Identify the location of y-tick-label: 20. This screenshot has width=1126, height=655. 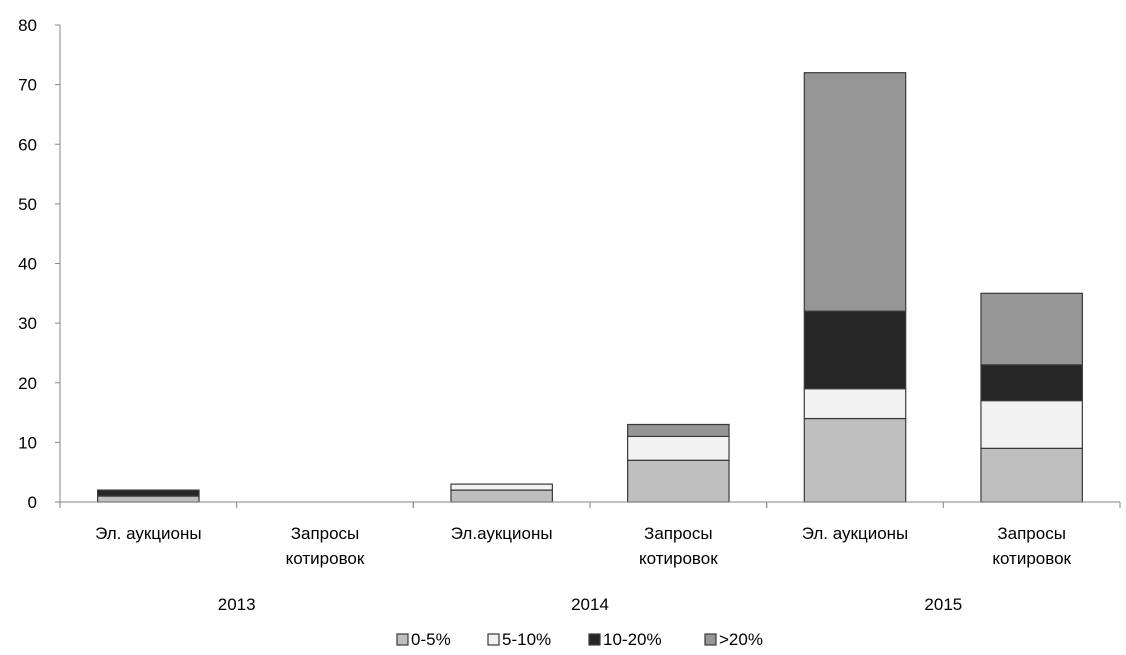
(27, 383).